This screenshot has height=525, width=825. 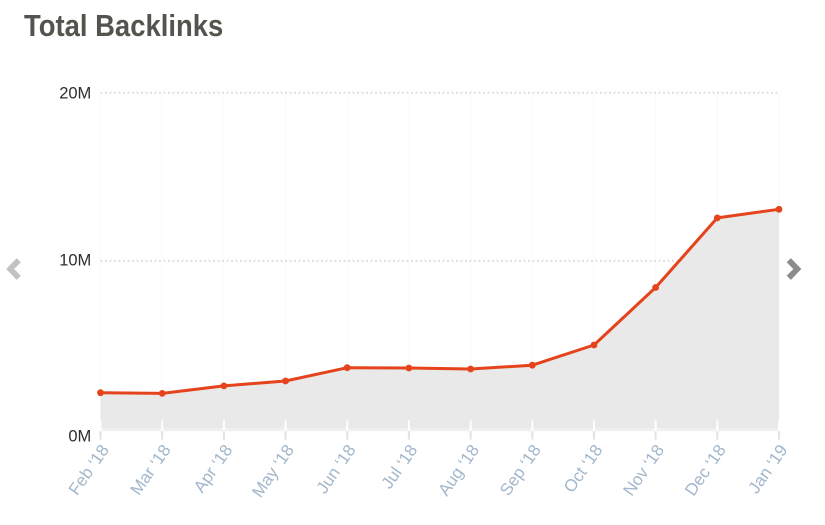 I want to click on svg-text: Oct ‘18, so click(x=583, y=468).